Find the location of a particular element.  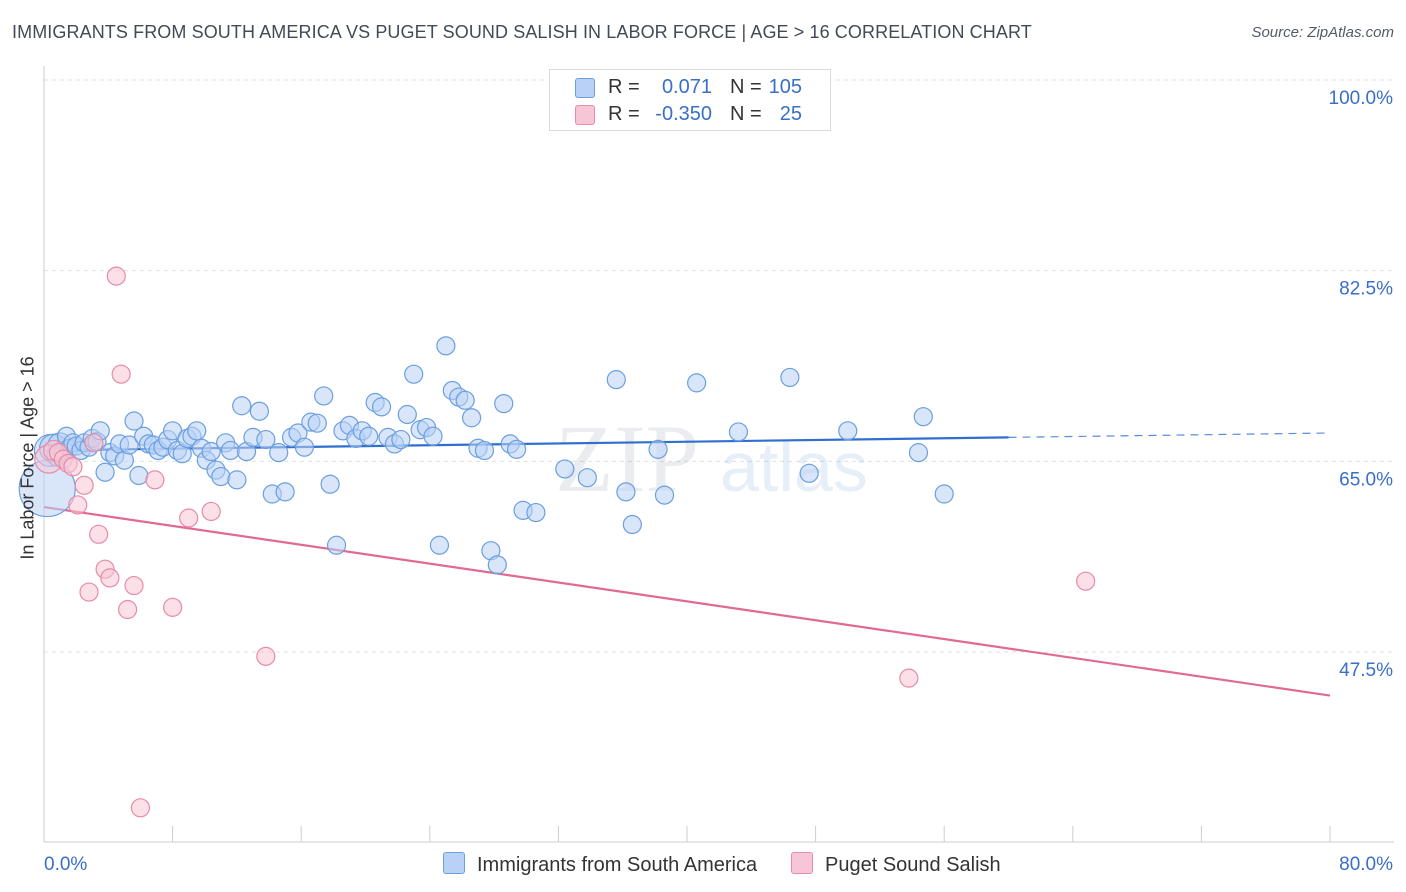

legend-n-value: 105 is located at coordinates (785, 87).